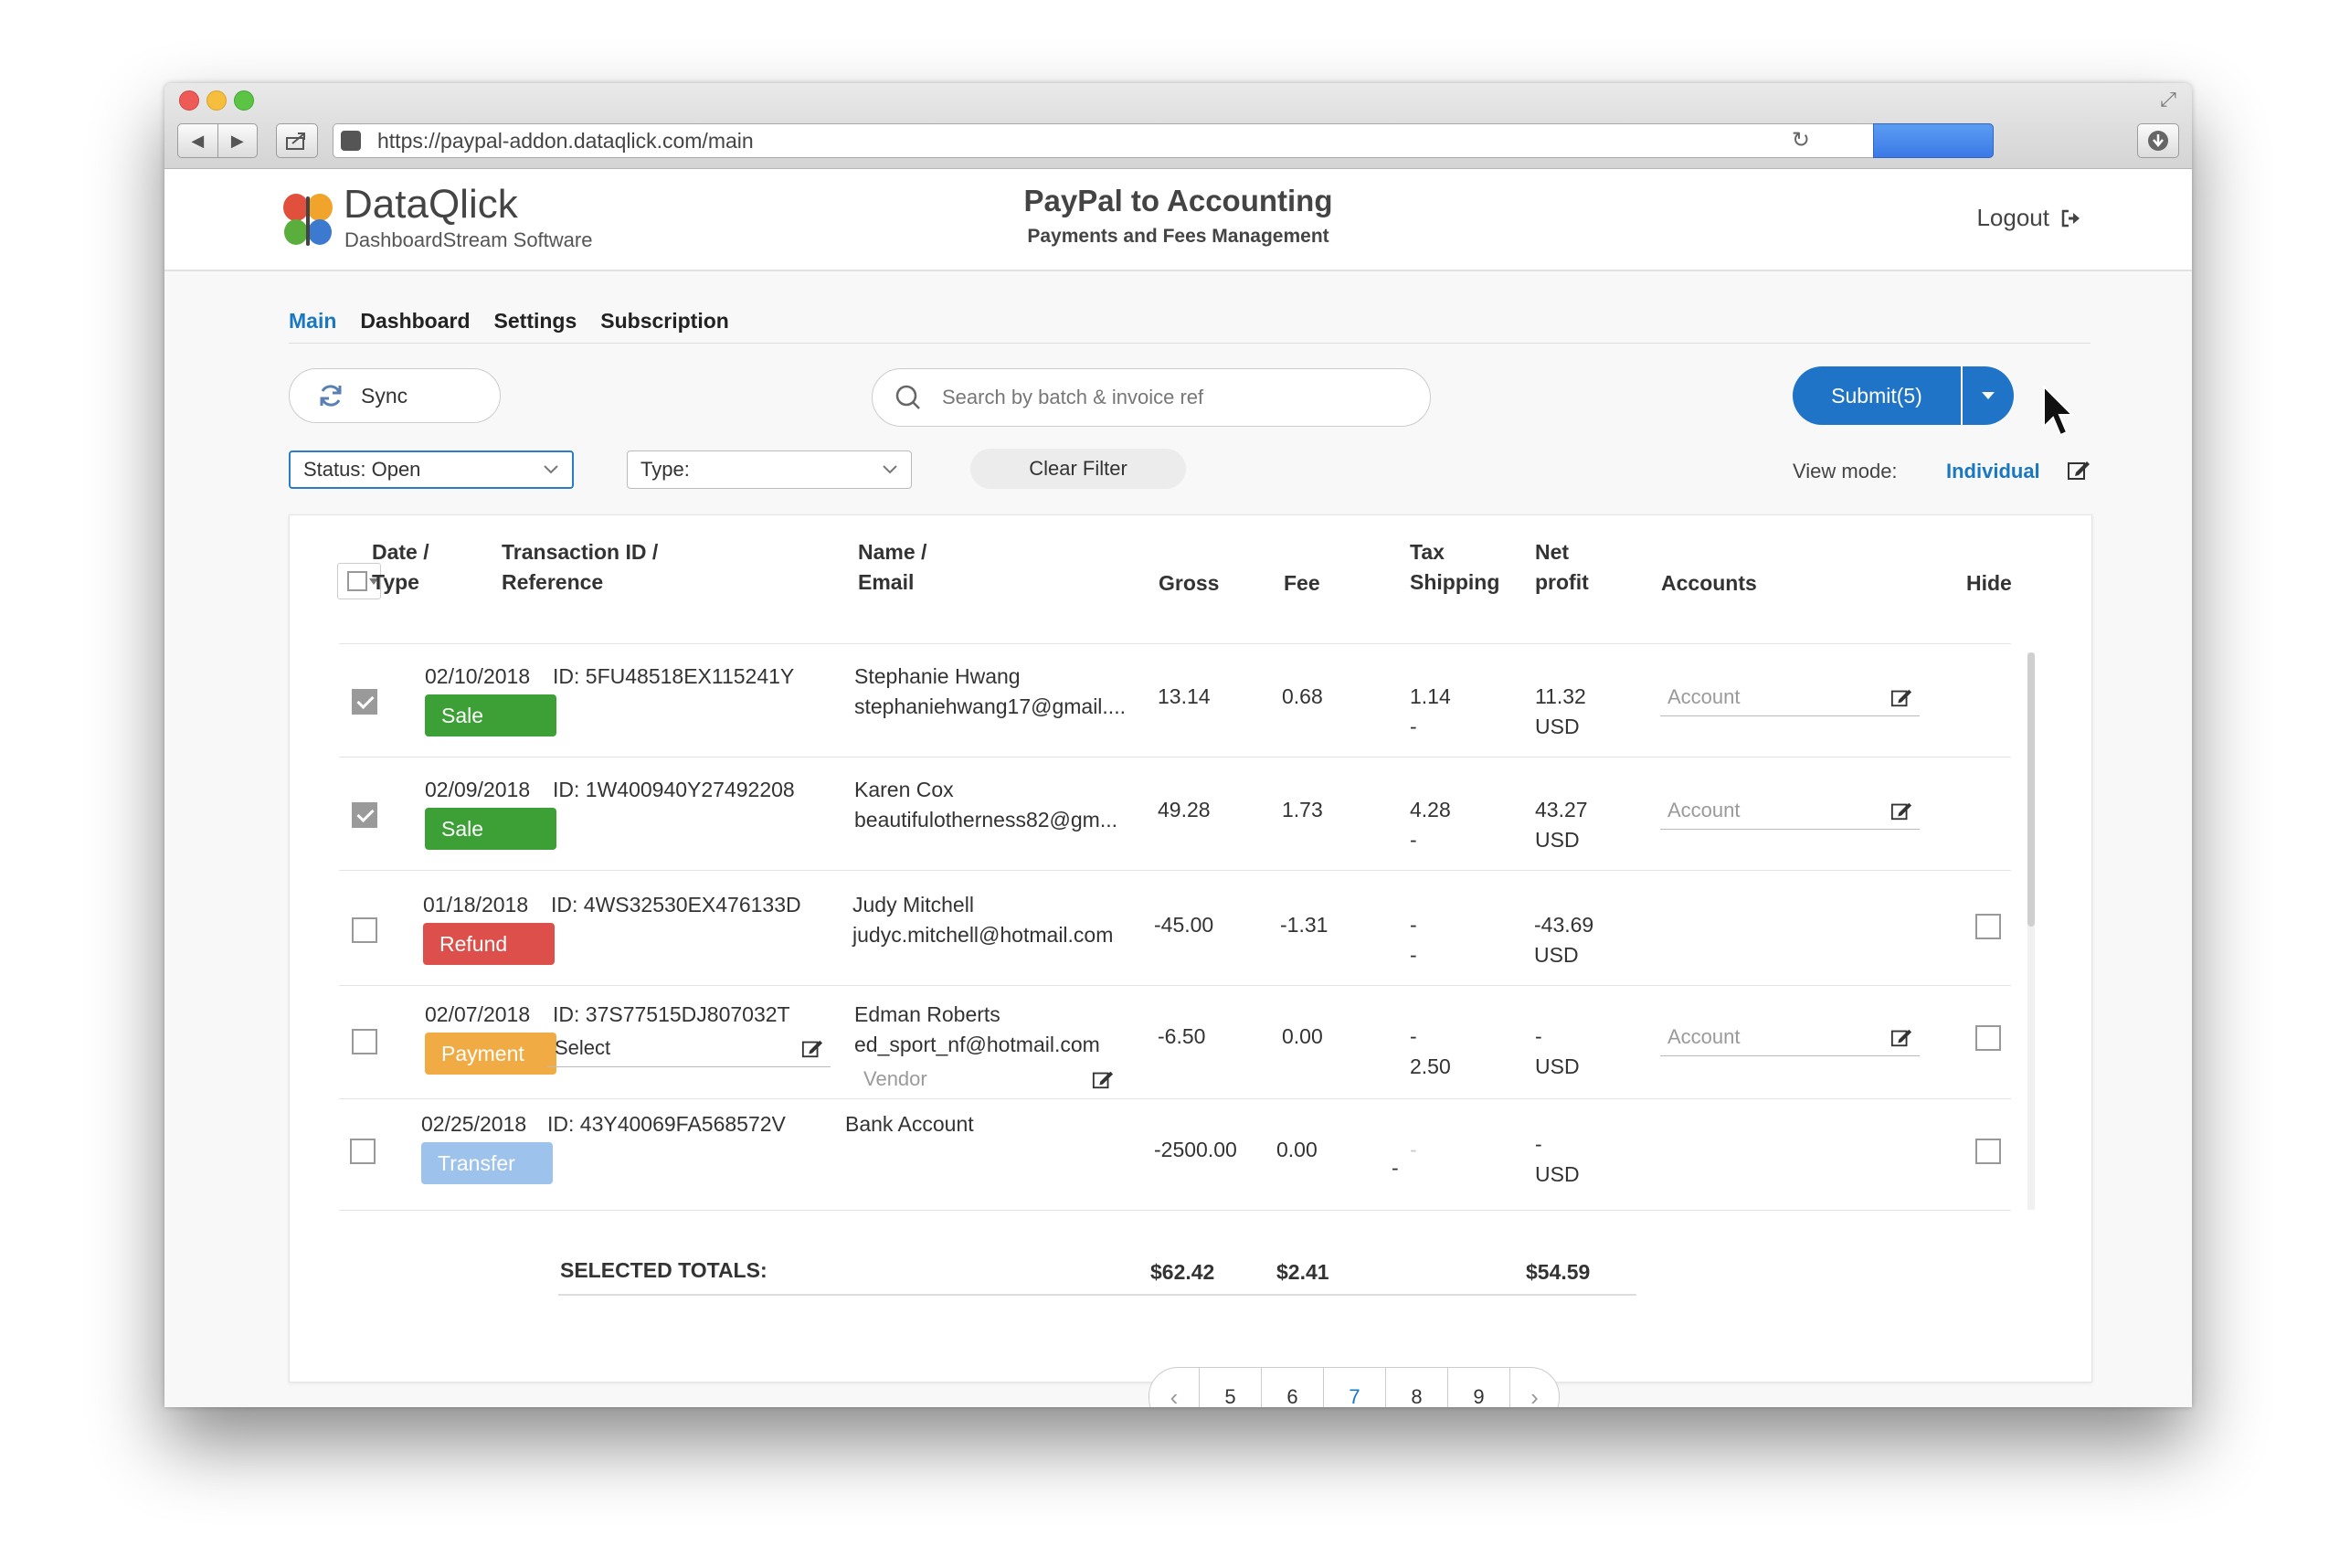  What do you see at coordinates (189, 100) in the screenshot?
I see `close-window-button` at bounding box center [189, 100].